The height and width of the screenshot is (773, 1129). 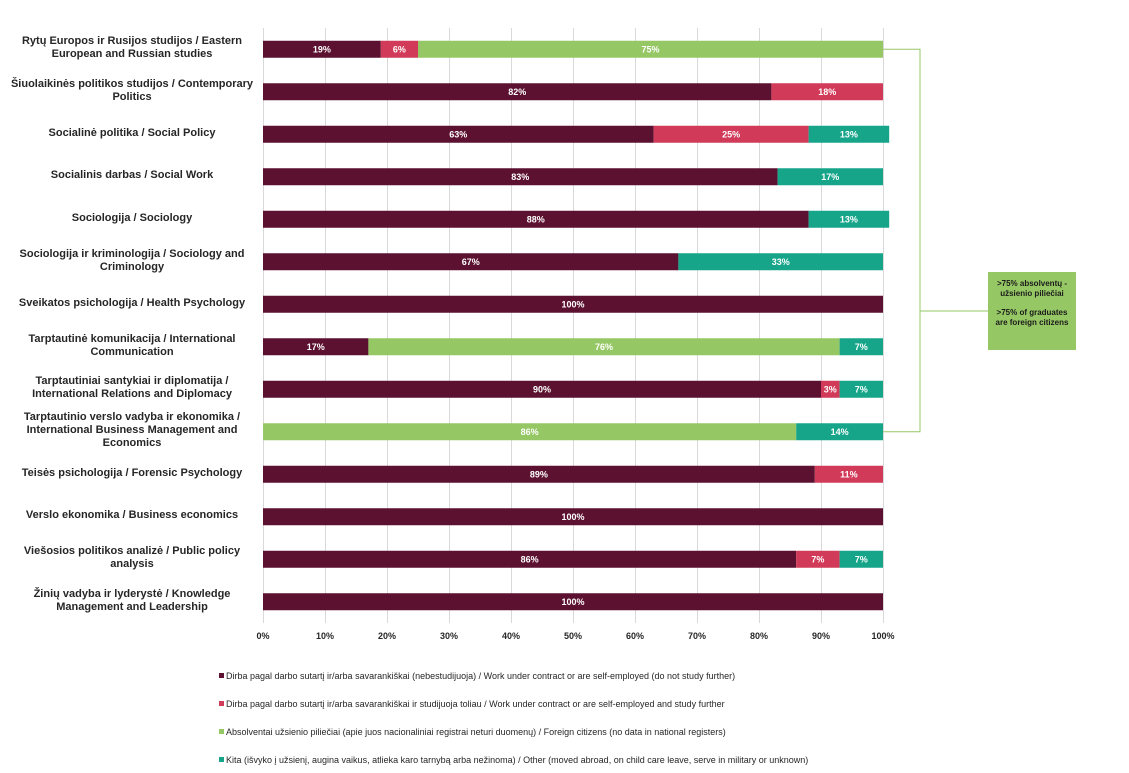 What do you see at coordinates (132, 515) in the screenshot?
I see `category-label: Verslo ekonomika / Business economics` at bounding box center [132, 515].